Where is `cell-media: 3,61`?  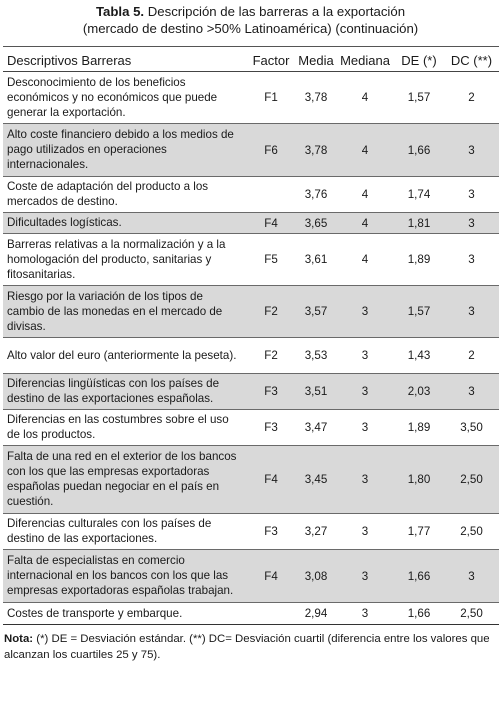 cell-media: 3,61 is located at coordinates (316, 259).